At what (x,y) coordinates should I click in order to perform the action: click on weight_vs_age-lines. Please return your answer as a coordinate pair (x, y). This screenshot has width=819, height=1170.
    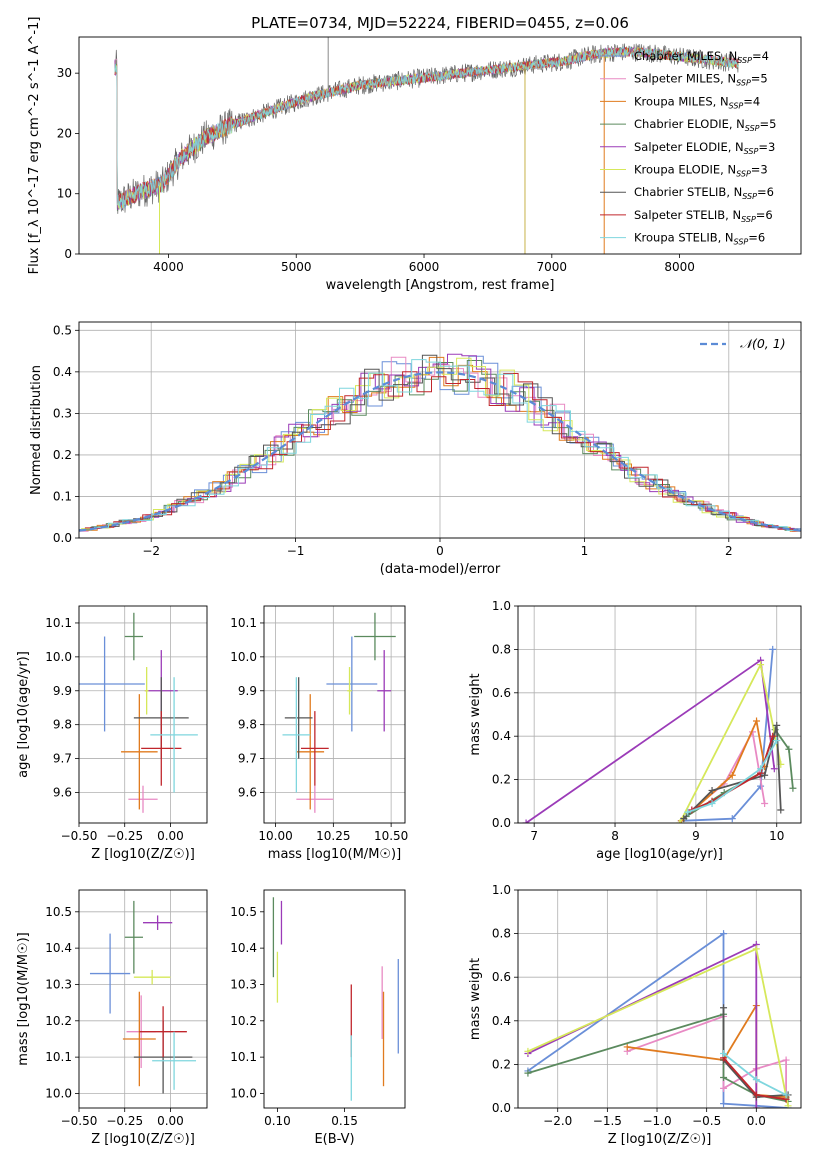
    Looking at the image, I should click on (659, 734).